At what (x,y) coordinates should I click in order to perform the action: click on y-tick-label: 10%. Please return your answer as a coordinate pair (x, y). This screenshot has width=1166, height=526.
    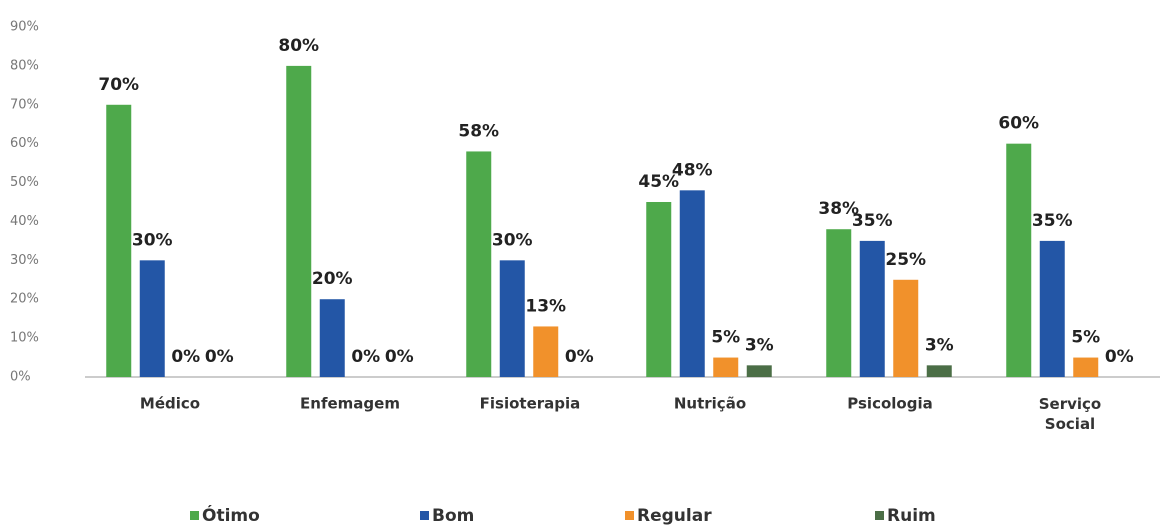
    Looking at the image, I should click on (24, 338).